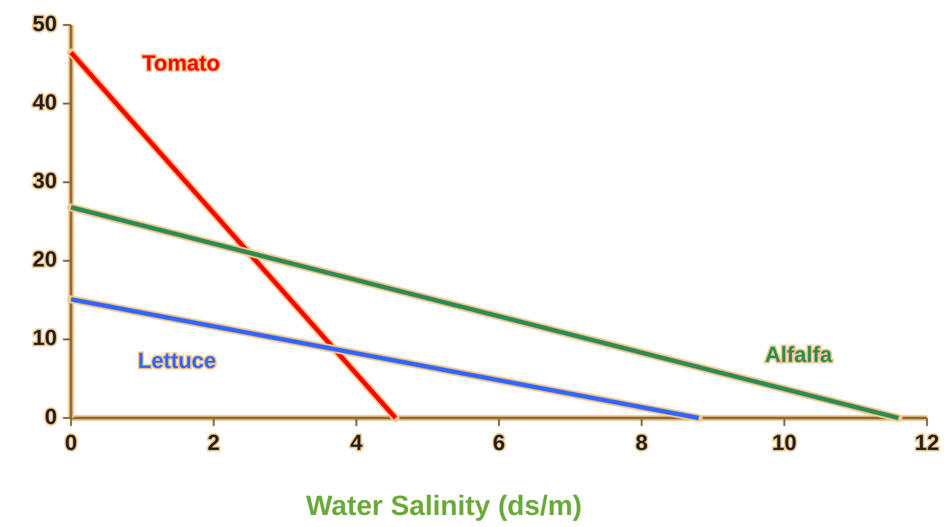  Describe the element at coordinates (357, 442) in the screenshot. I see `x-tick-label: 4` at that location.